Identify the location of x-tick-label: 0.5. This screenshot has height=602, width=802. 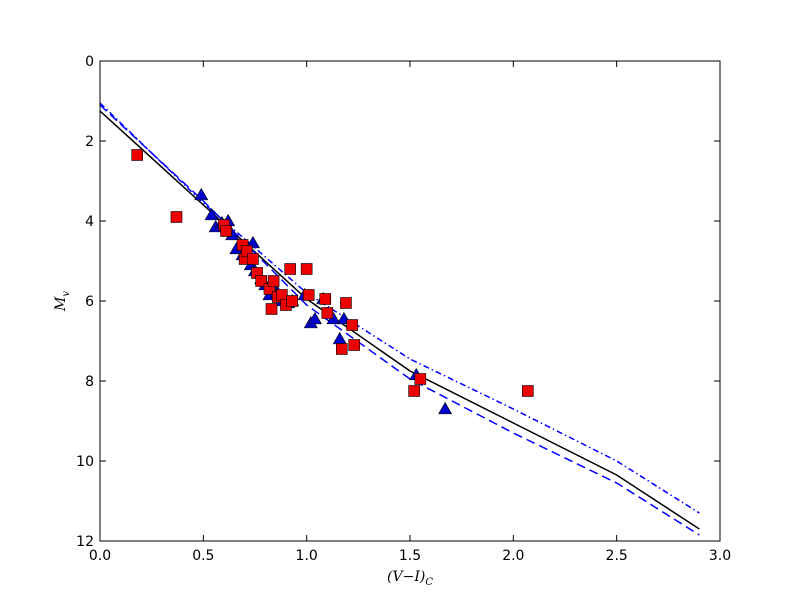
(203, 556).